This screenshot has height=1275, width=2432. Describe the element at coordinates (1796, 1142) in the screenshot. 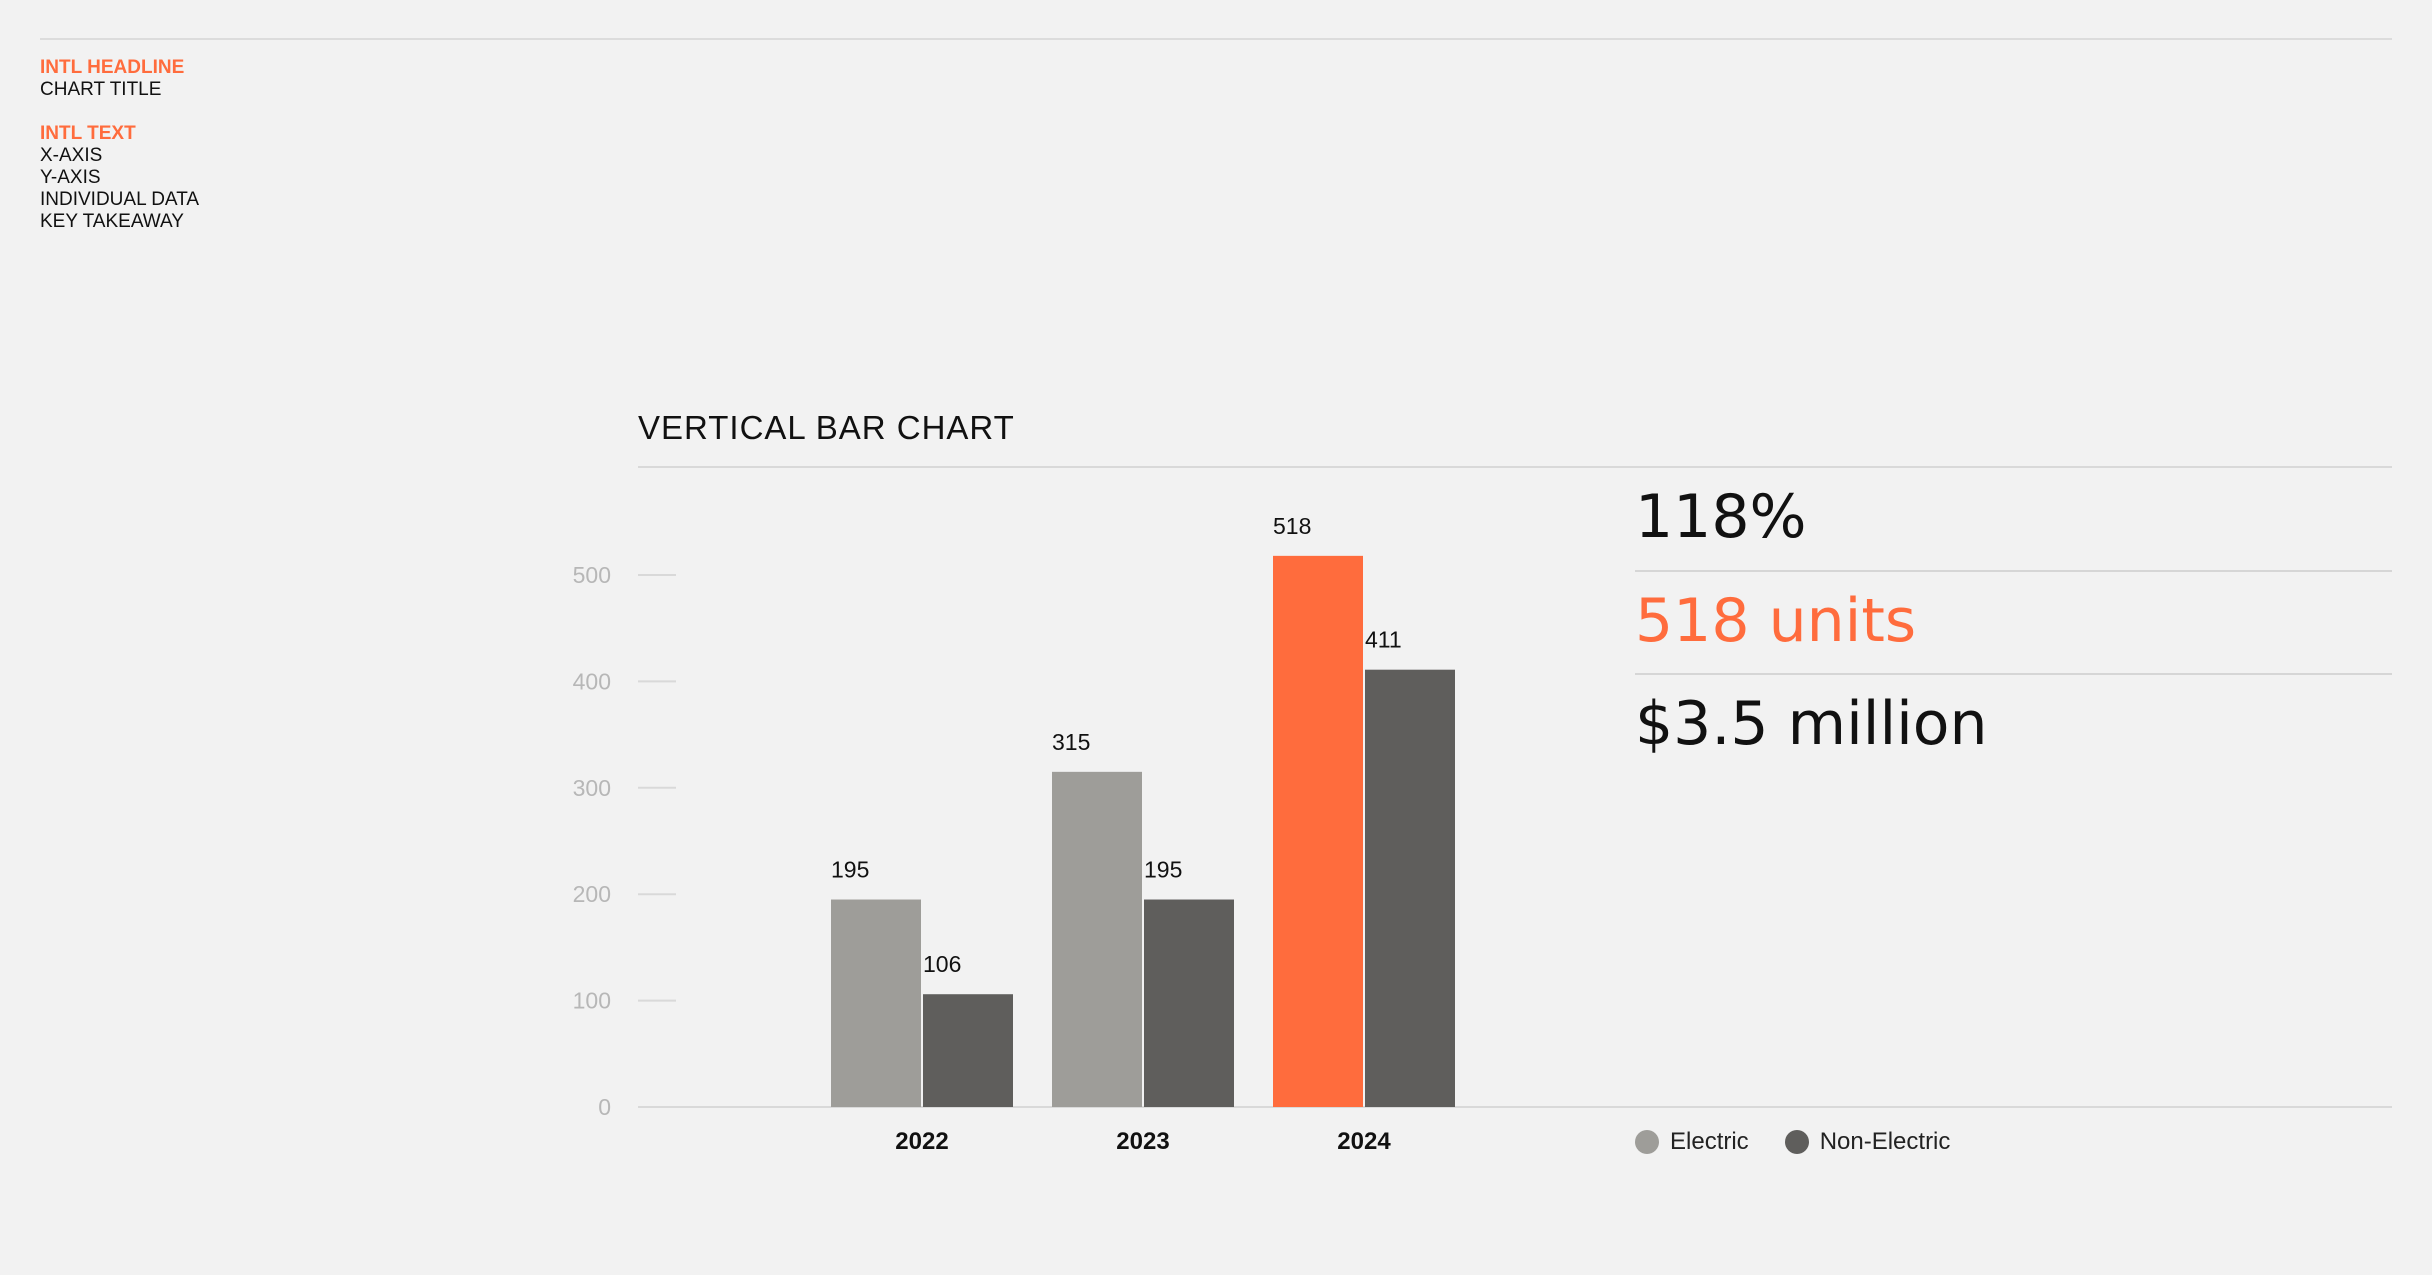

I see `legend-swatch-non-electric` at that location.